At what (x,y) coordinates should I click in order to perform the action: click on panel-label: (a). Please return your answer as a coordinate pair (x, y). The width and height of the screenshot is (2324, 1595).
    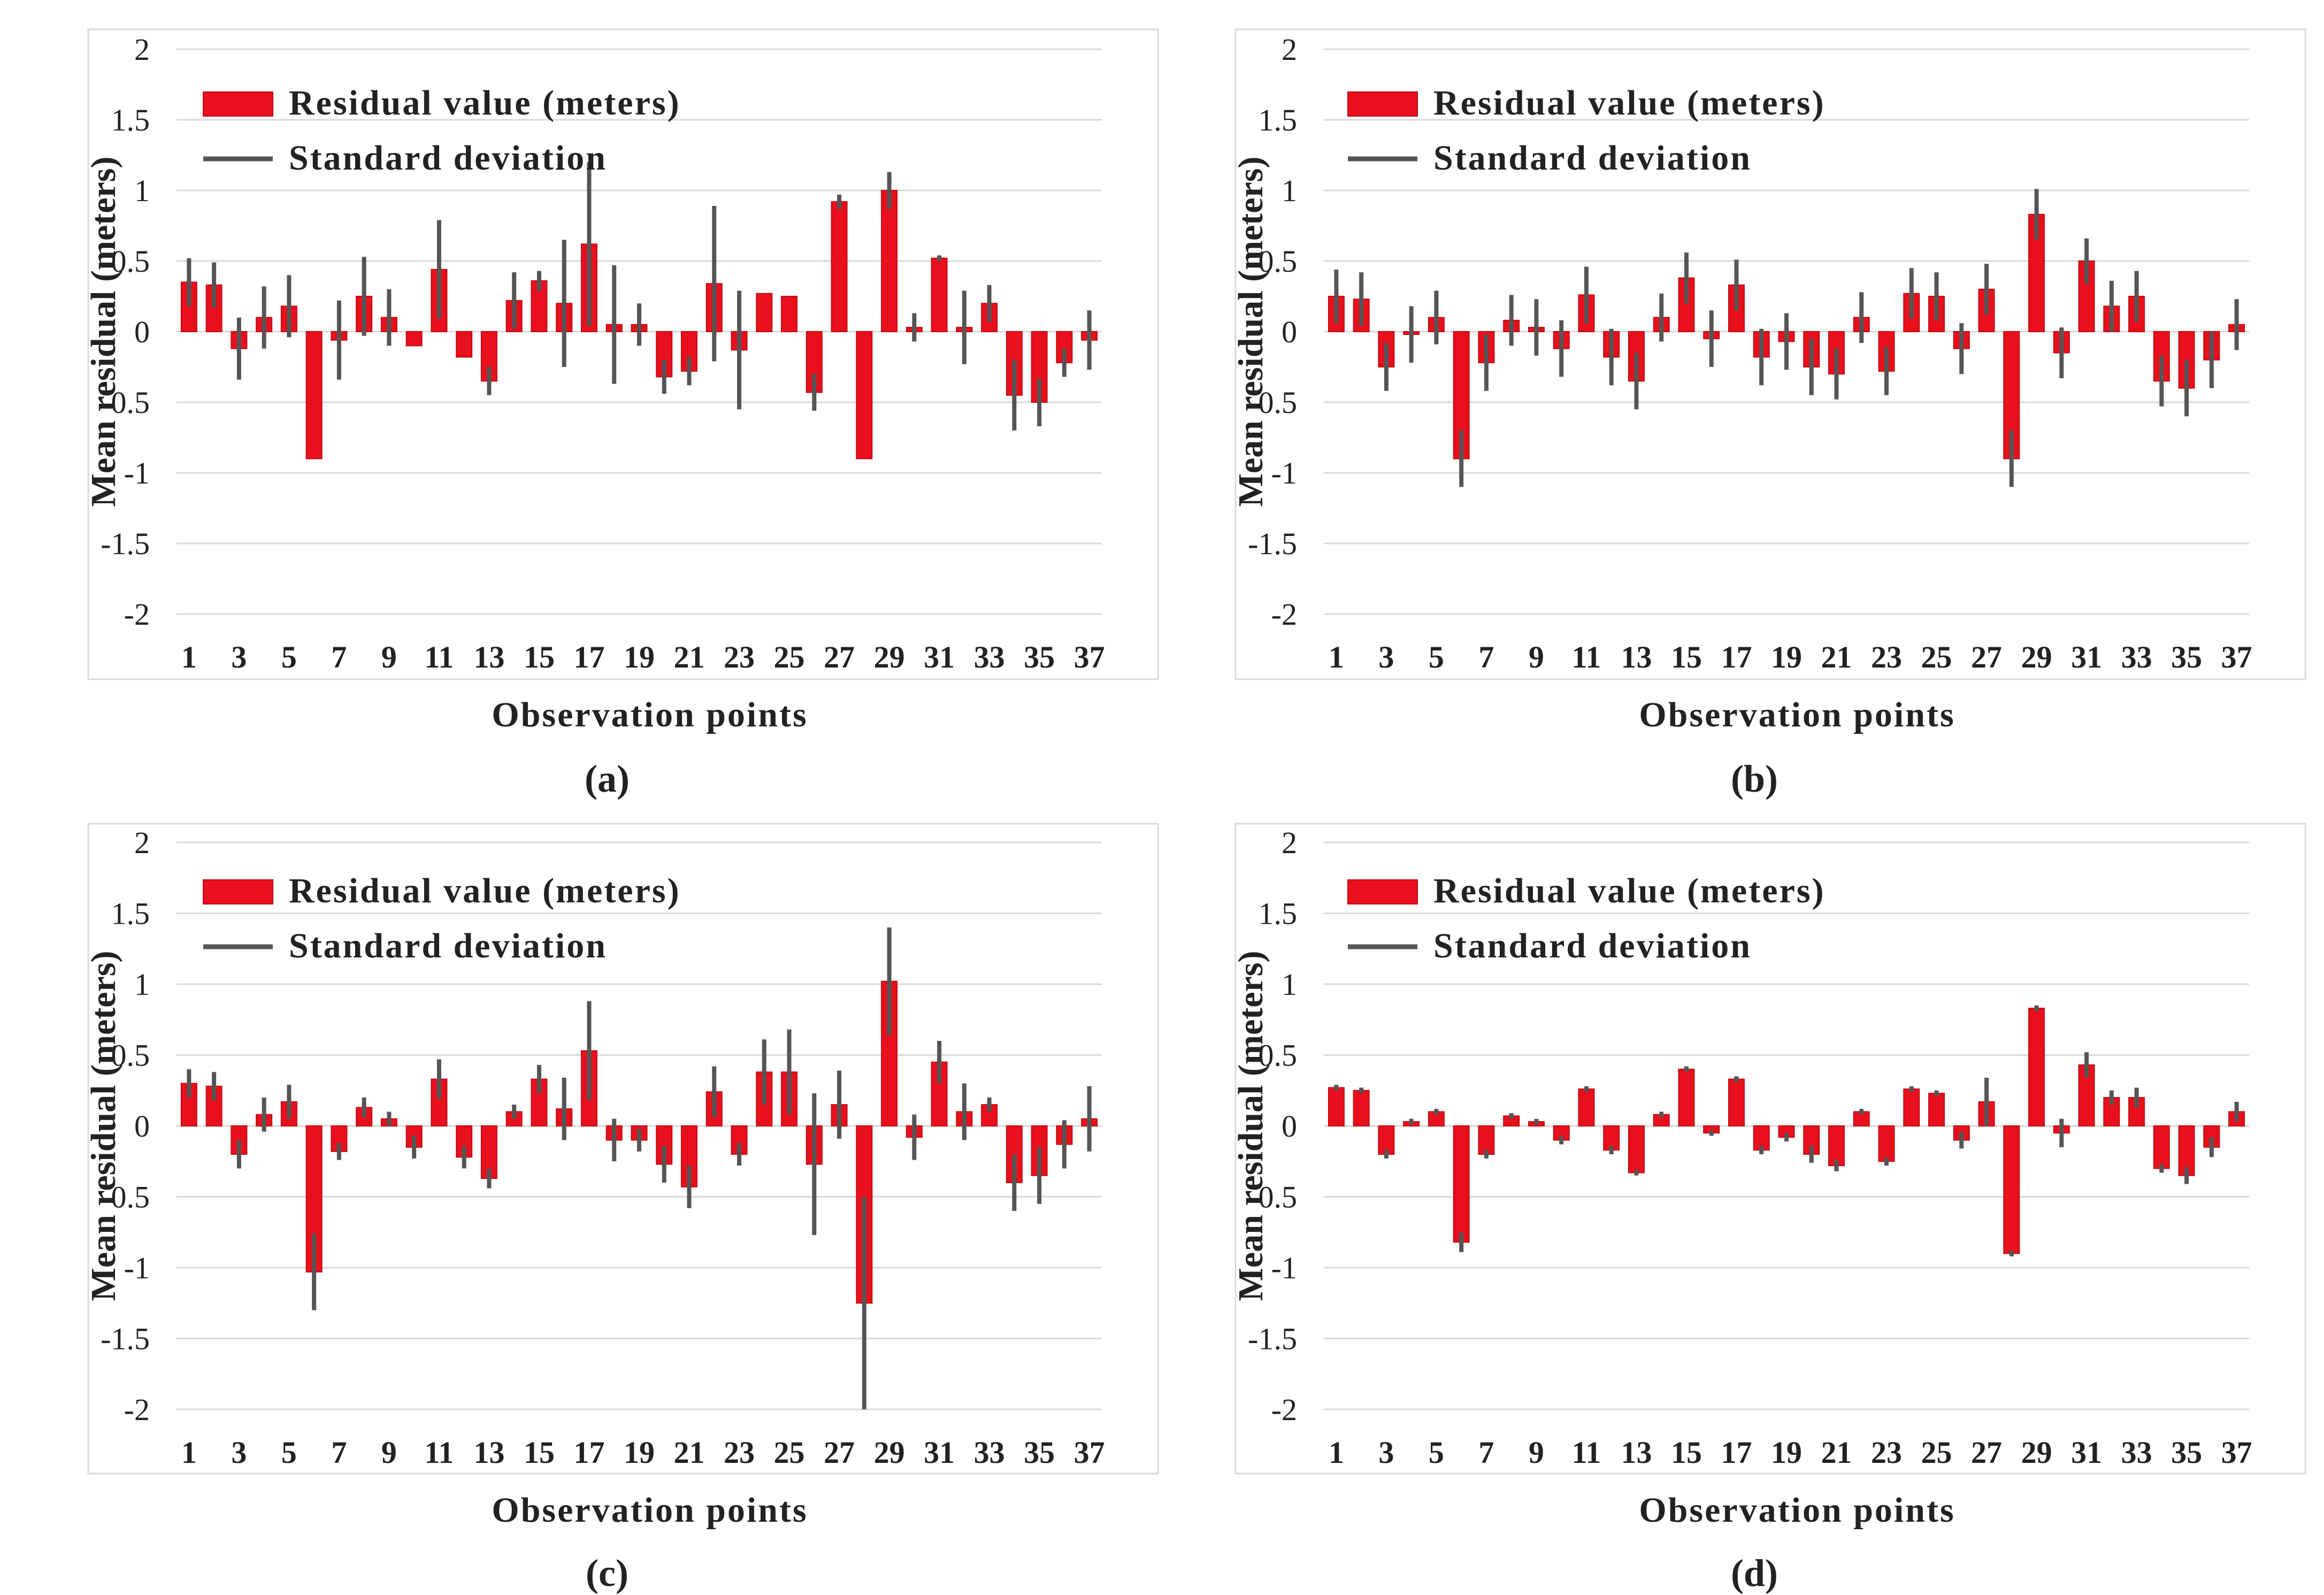
    Looking at the image, I should click on (607, 779).